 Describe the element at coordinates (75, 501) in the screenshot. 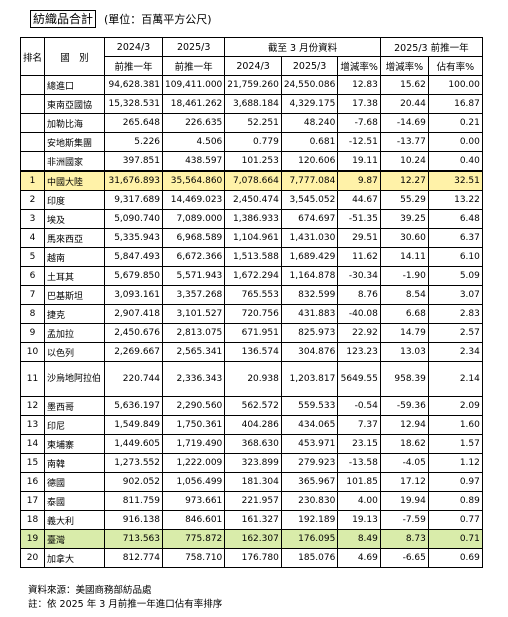

I see `country-cell: 泰國` at that location.